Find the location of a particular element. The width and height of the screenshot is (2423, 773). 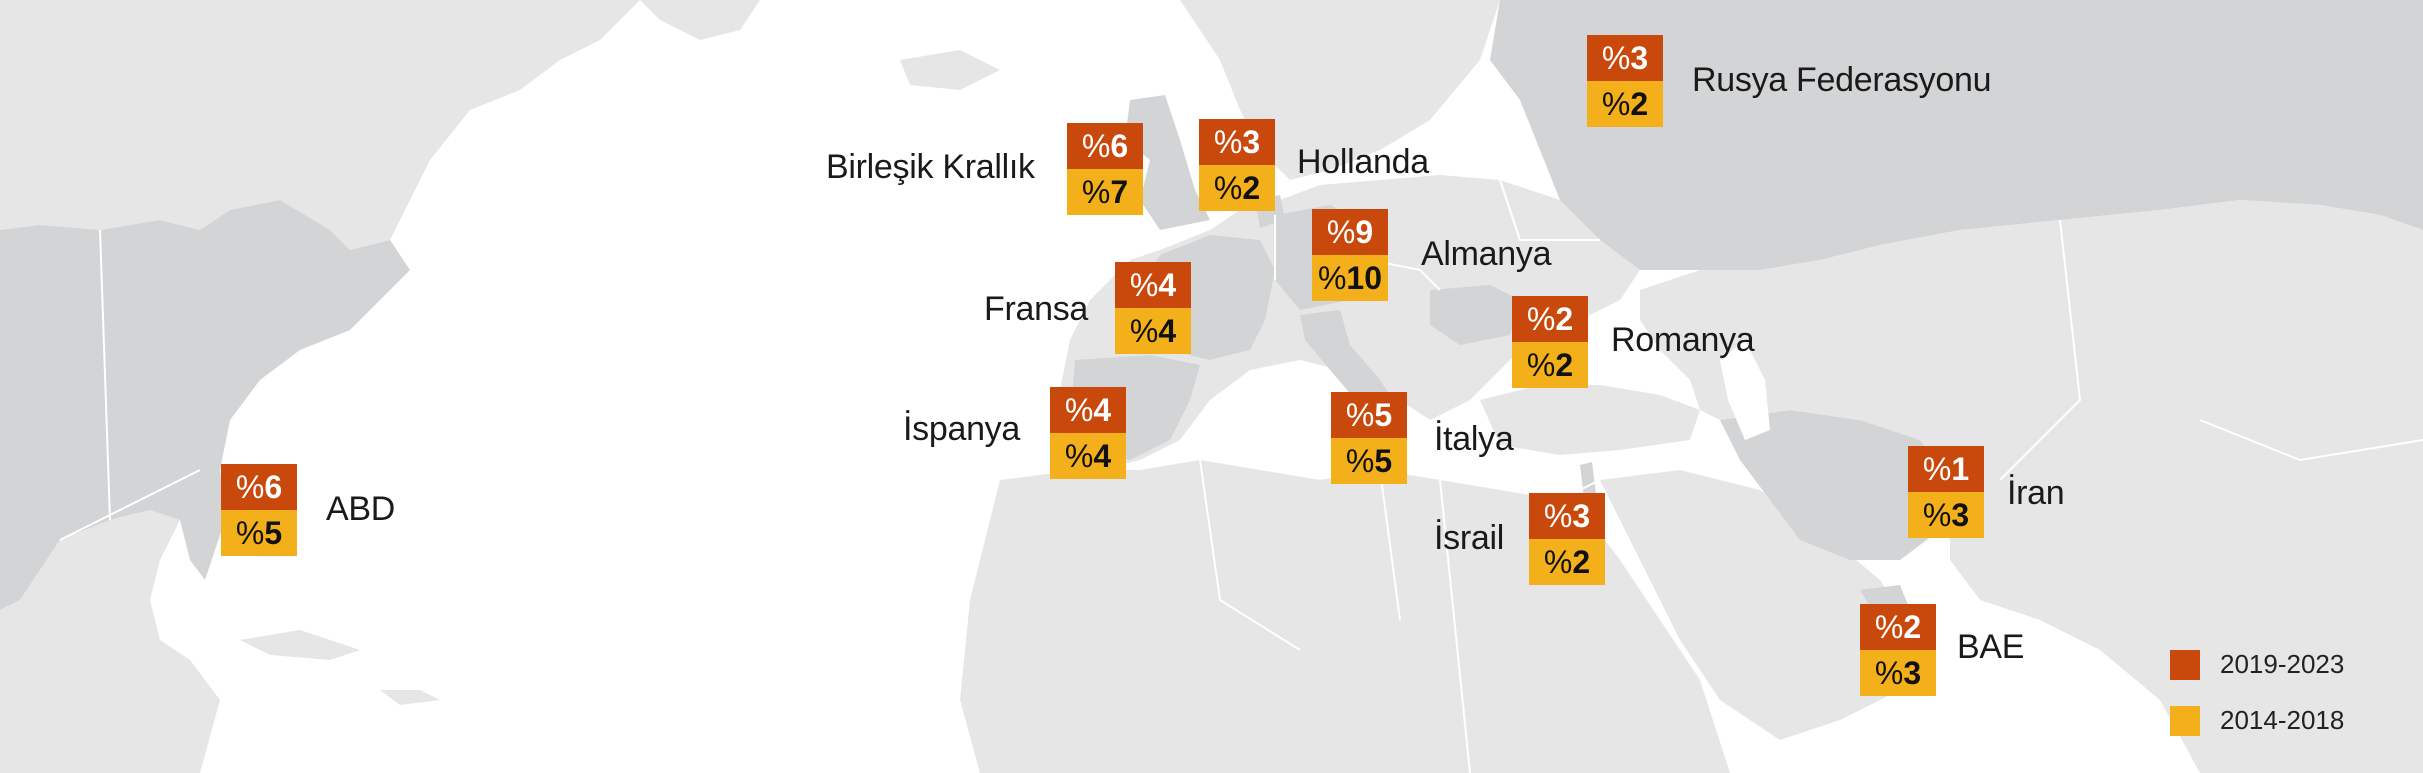

land-russia is located at coordinates (1956, 135).